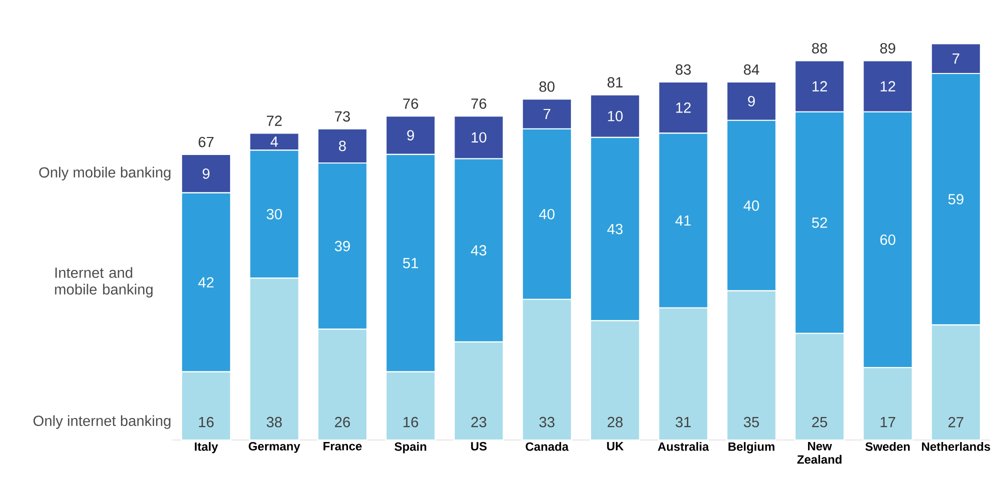  Describe the element at coordinates (751, 422) in the screenshot. I see `data-label: 35` at that location.